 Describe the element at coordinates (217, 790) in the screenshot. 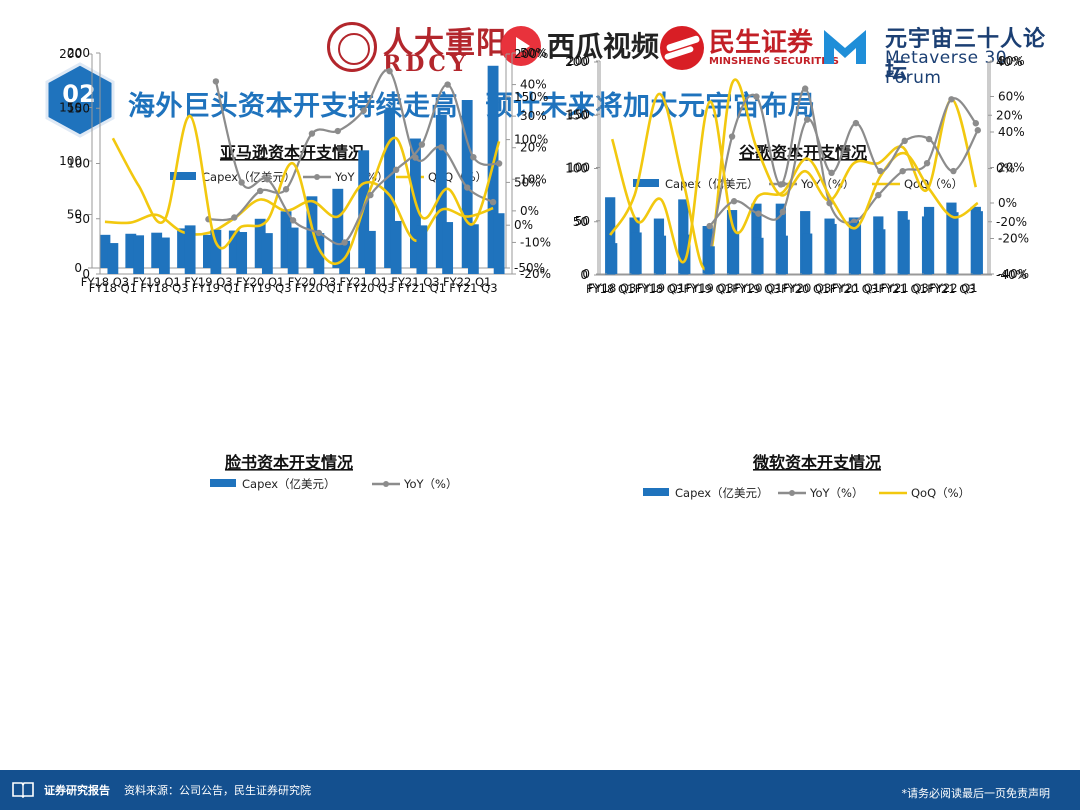

I see `footer-source: 资料来源：公司公告，民生证券研究院` at that location.